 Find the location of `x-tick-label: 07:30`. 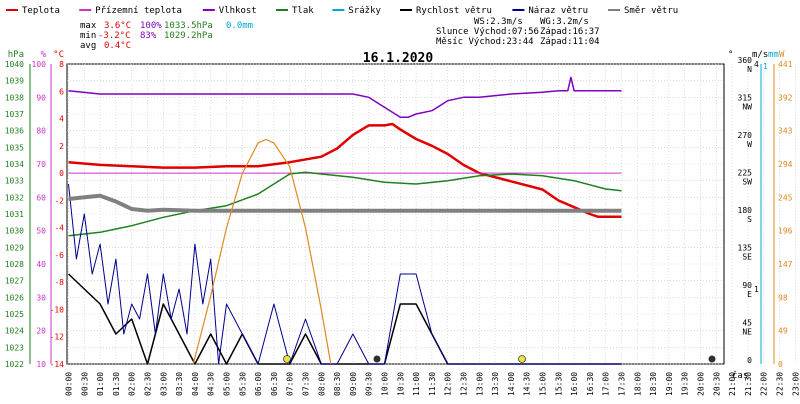

x-tick-label: 07:30 is located at coordinates (306, 384).